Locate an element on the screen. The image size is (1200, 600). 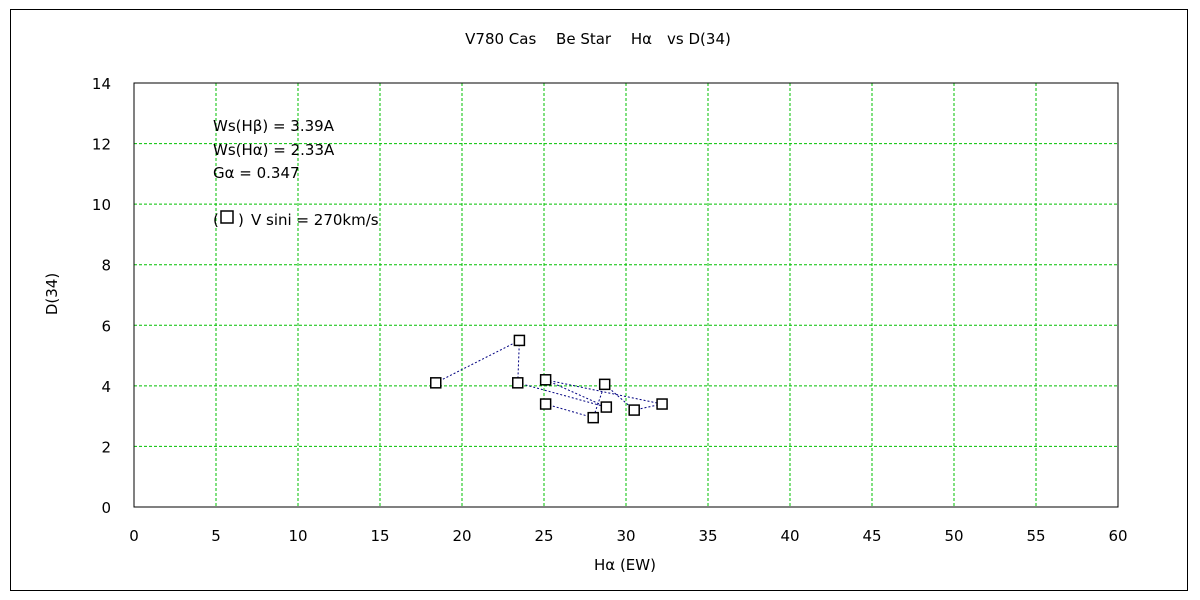
x-tick-label: 15 is located at coordinates (379, 536).